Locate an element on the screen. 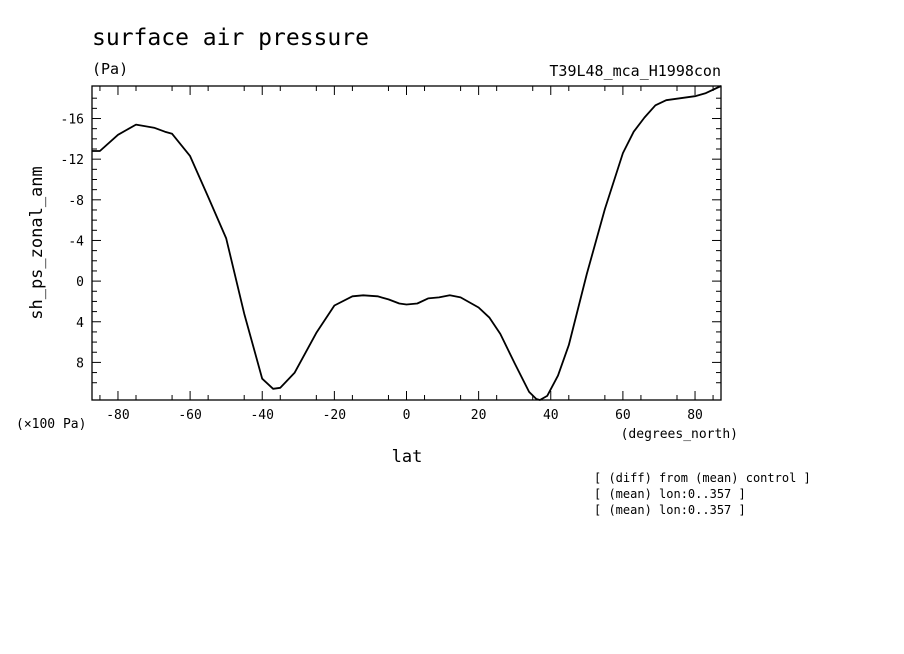 The image size is (904, 654). y-axis-label: sh_ps_zonal_anm is located at coordinates (37, 243).